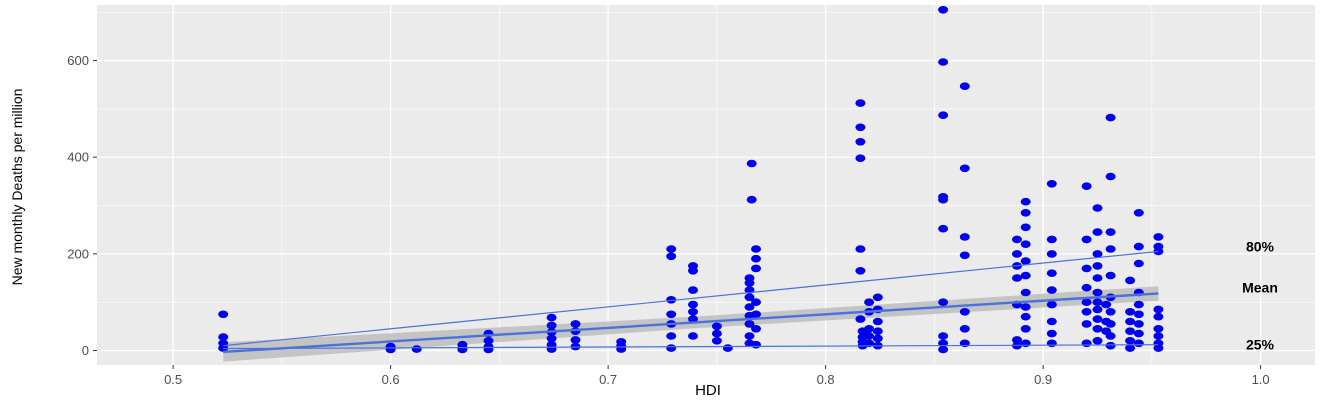 This screenshot has height=401, width=1325. What do you see at coordinates (17, 187) in the screenshot?
I see `y-axis-title: New monthly Deaths per million` at bounding box center [17, 187].